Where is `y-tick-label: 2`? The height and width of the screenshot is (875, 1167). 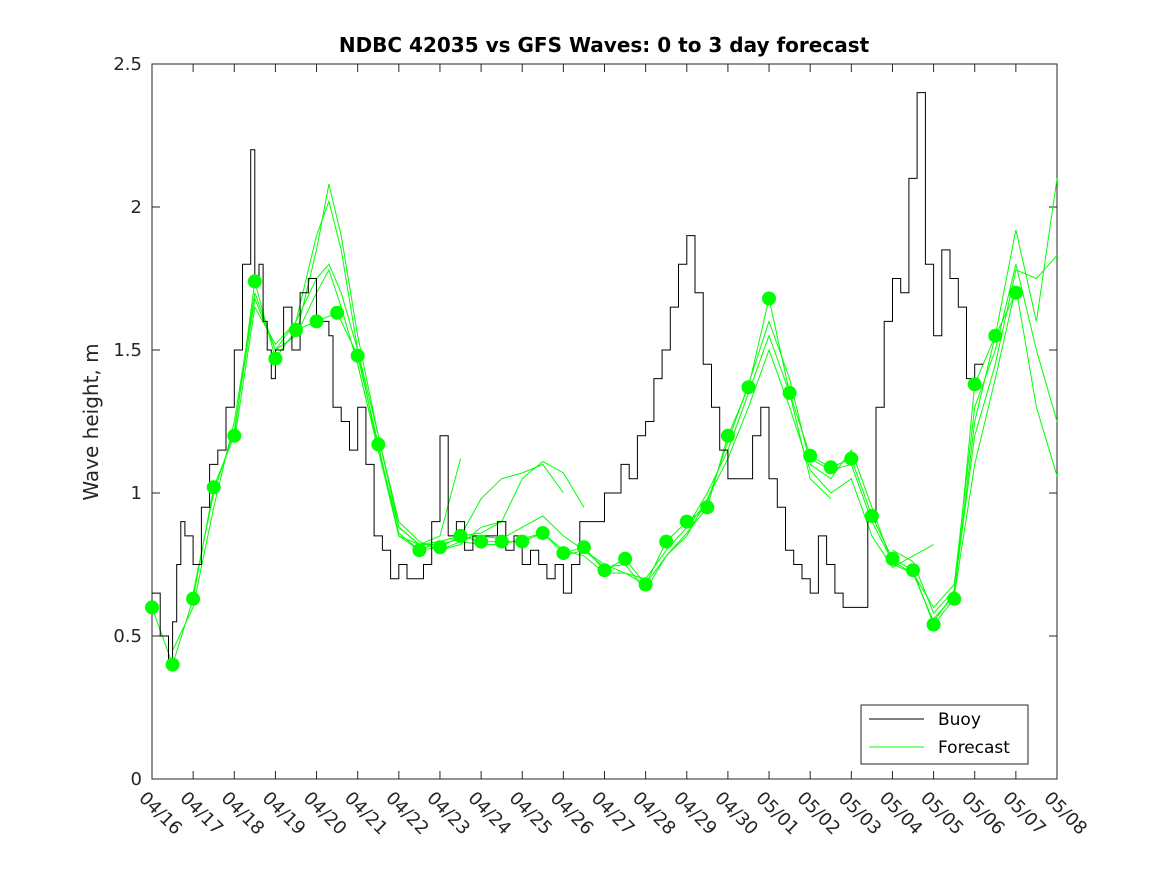
y-tick-label: 2 is located at coordinates (136, 207).